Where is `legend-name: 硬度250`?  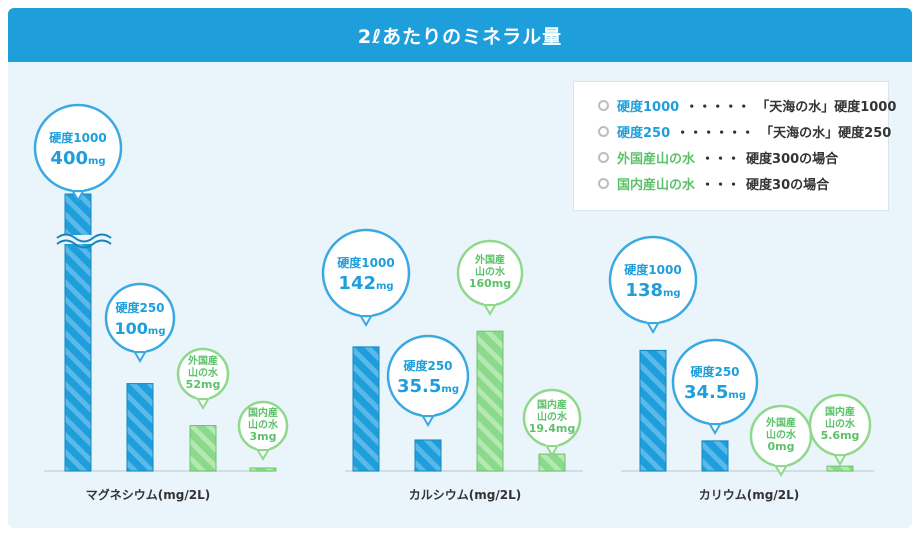 legend-name: 硬度250 is located at coordinates (644, 133).